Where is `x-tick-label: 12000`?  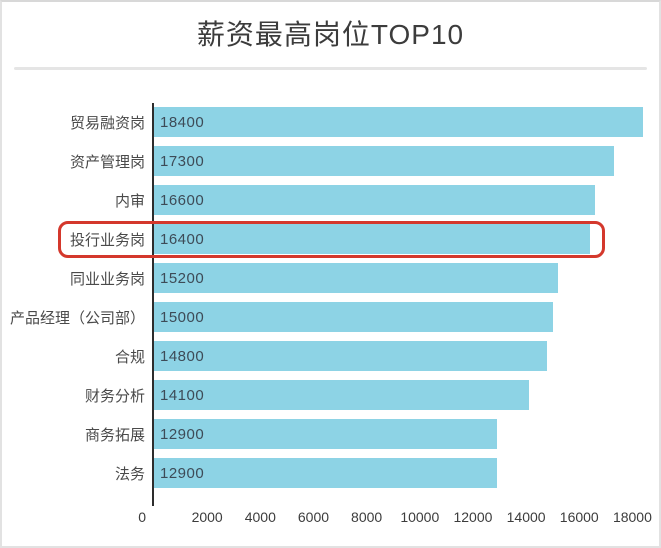 x-tick-label: 12000 is located at coordinates (473, 516).